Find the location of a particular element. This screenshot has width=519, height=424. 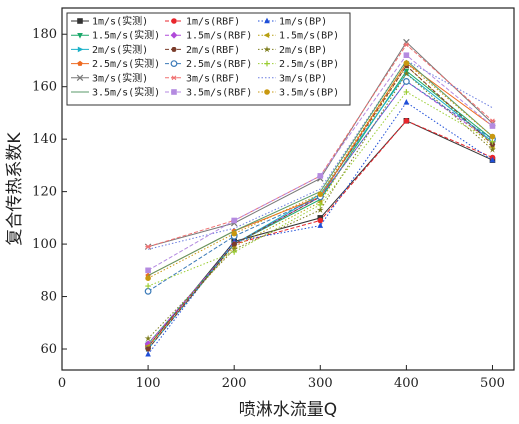

legend-label: 1.5m/s(RBF) is located at coordinates (219, 36).